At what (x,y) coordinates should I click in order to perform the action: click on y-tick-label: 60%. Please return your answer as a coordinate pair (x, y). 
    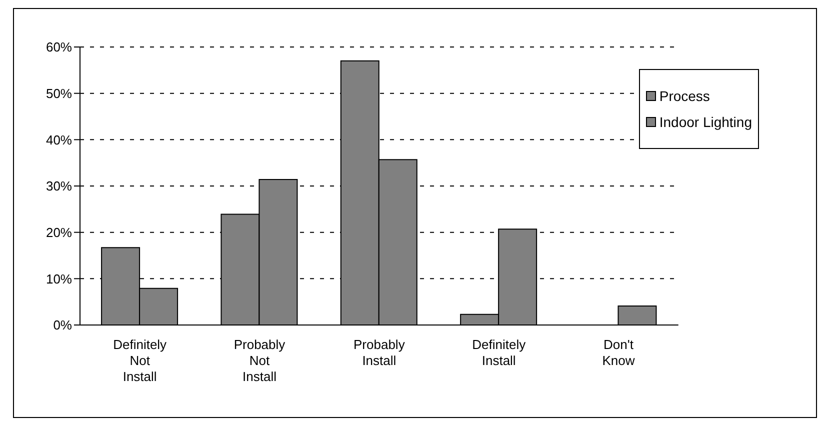
    Looking at the image, I should click on (59, 47).